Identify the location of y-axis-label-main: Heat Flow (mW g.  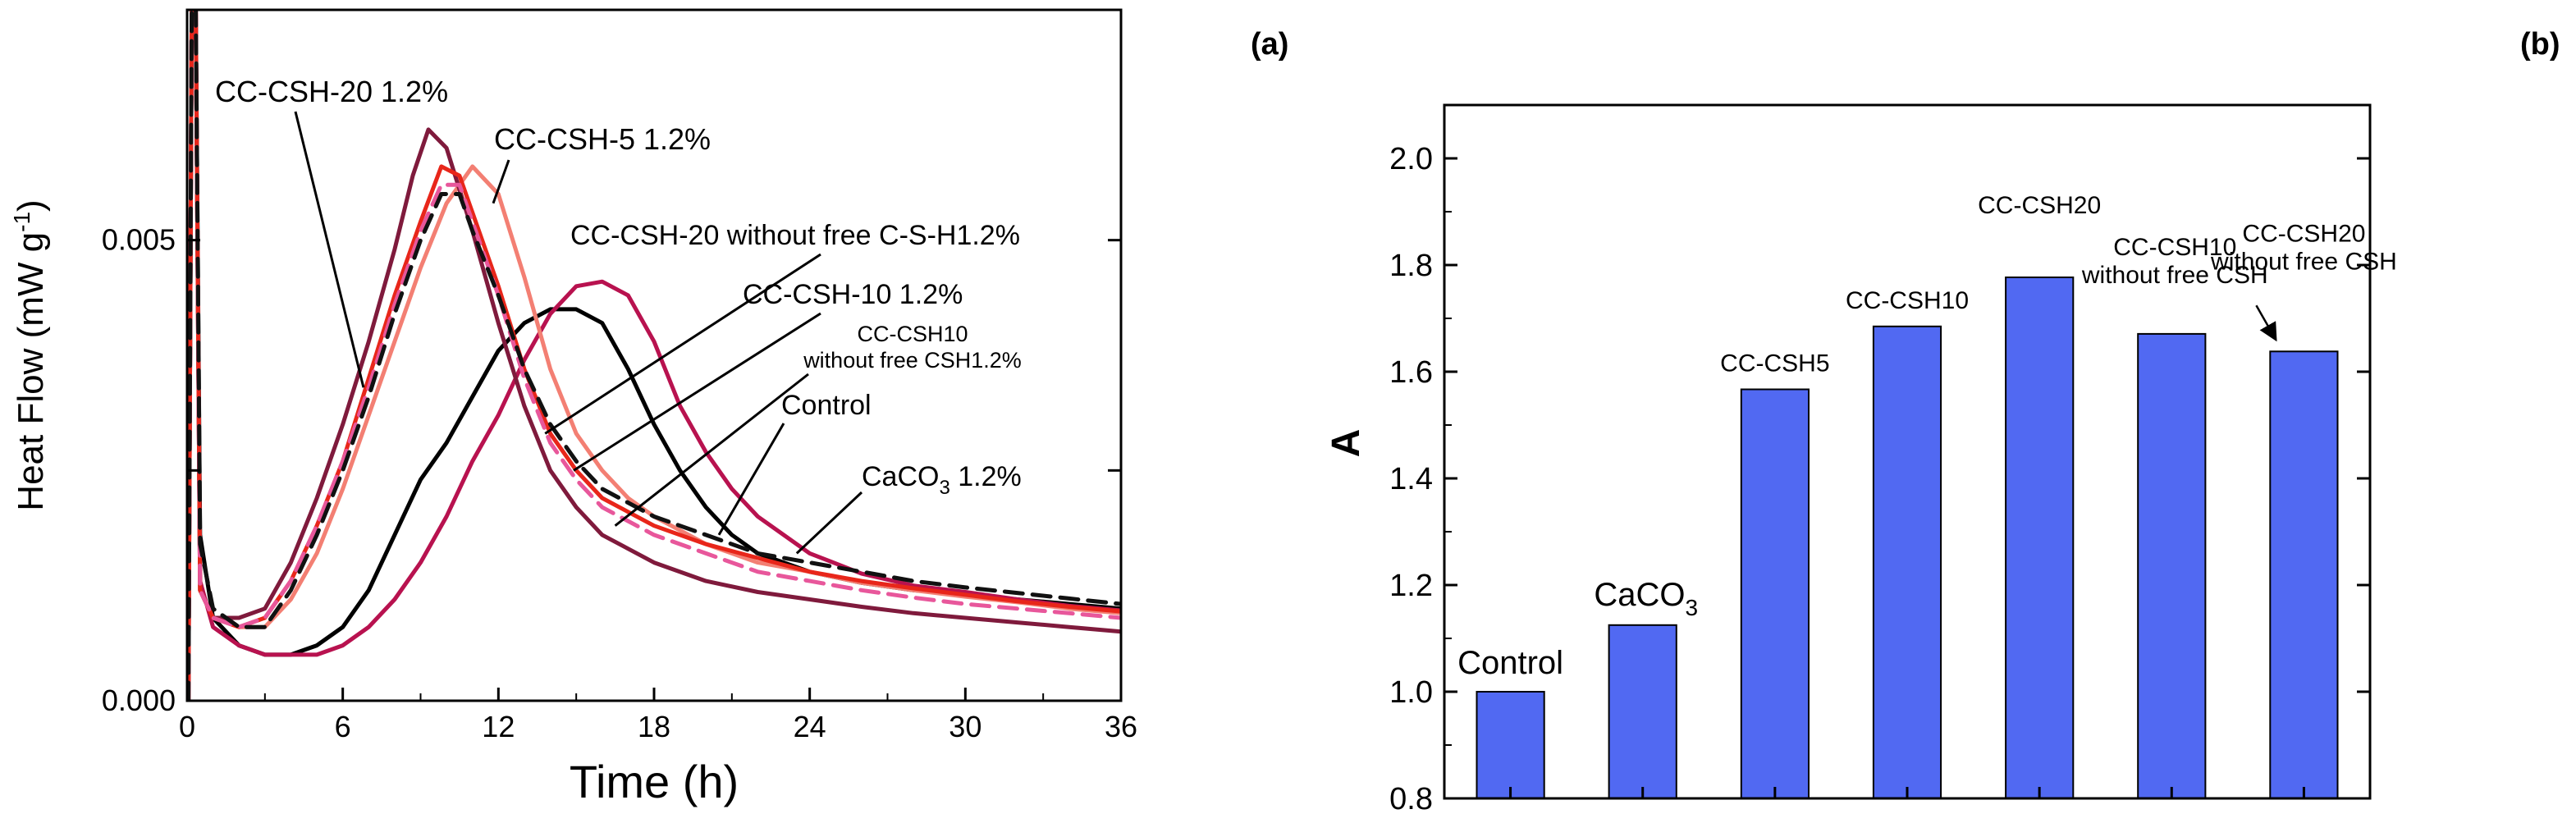
(31, 371).